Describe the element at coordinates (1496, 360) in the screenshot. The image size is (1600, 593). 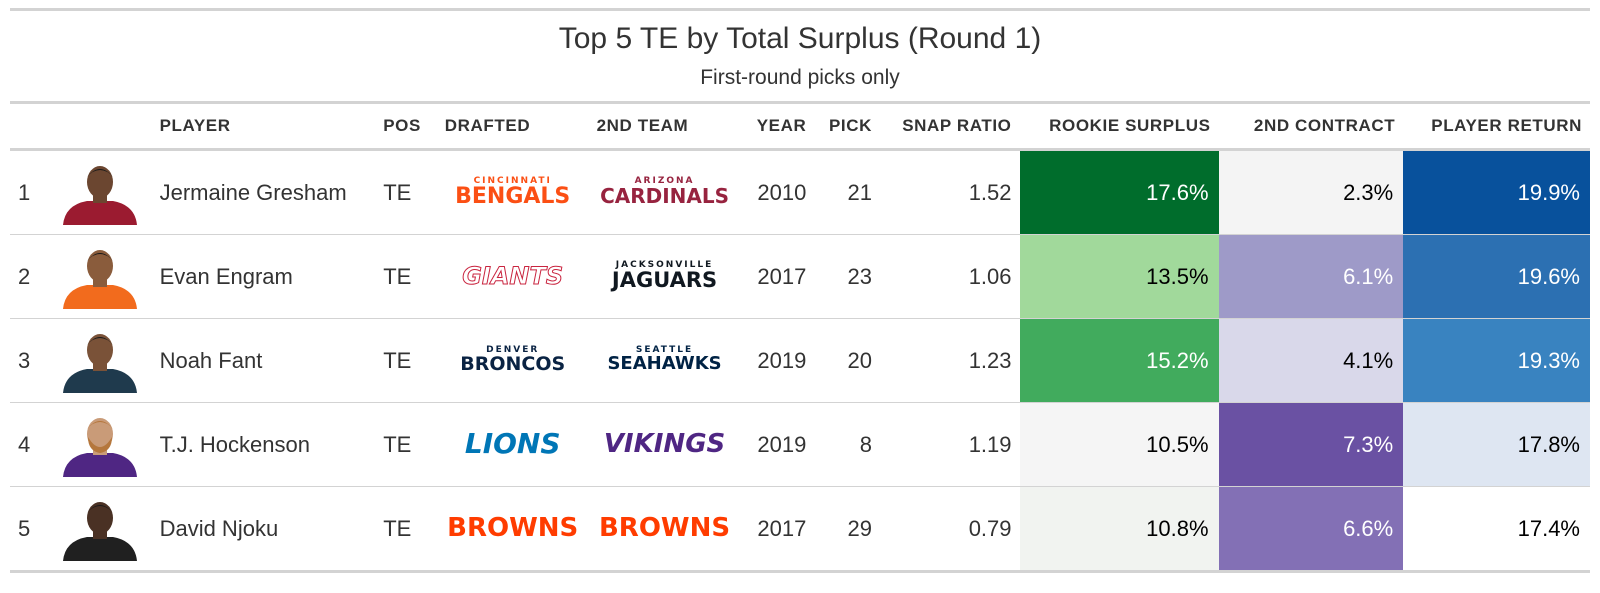
I see `player-return-cell: 19.3%` at that location.